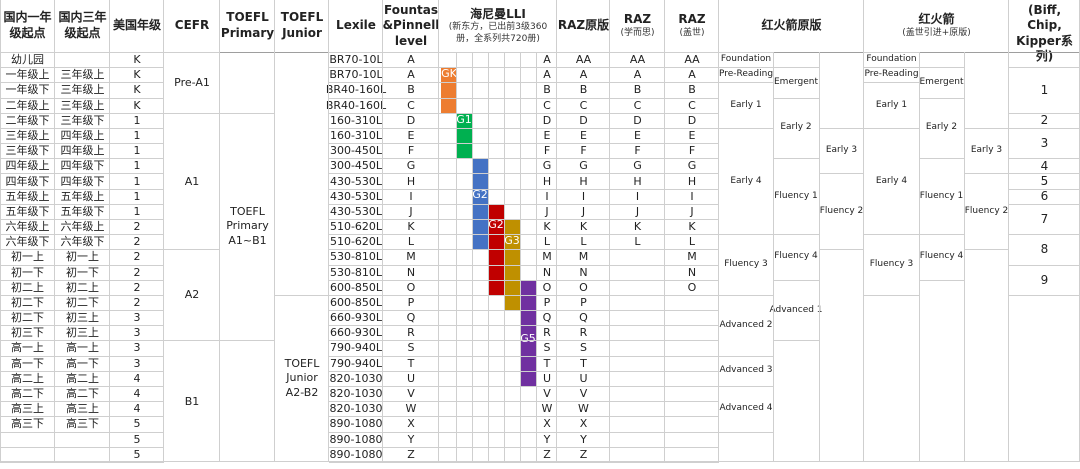 The width and height of the screenshot is (1080, 469). I want to click on grid-line-toefl, so click(302, 295).